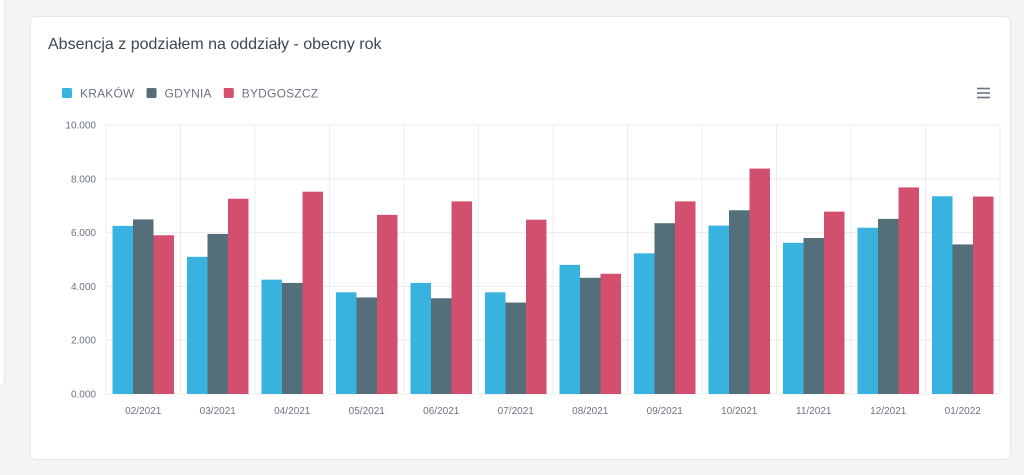 The image size is (1024, 475). Describe the element at coordinates (218, 411) in the screenshot. I see `x-tick-label: 03/2021` at that location.